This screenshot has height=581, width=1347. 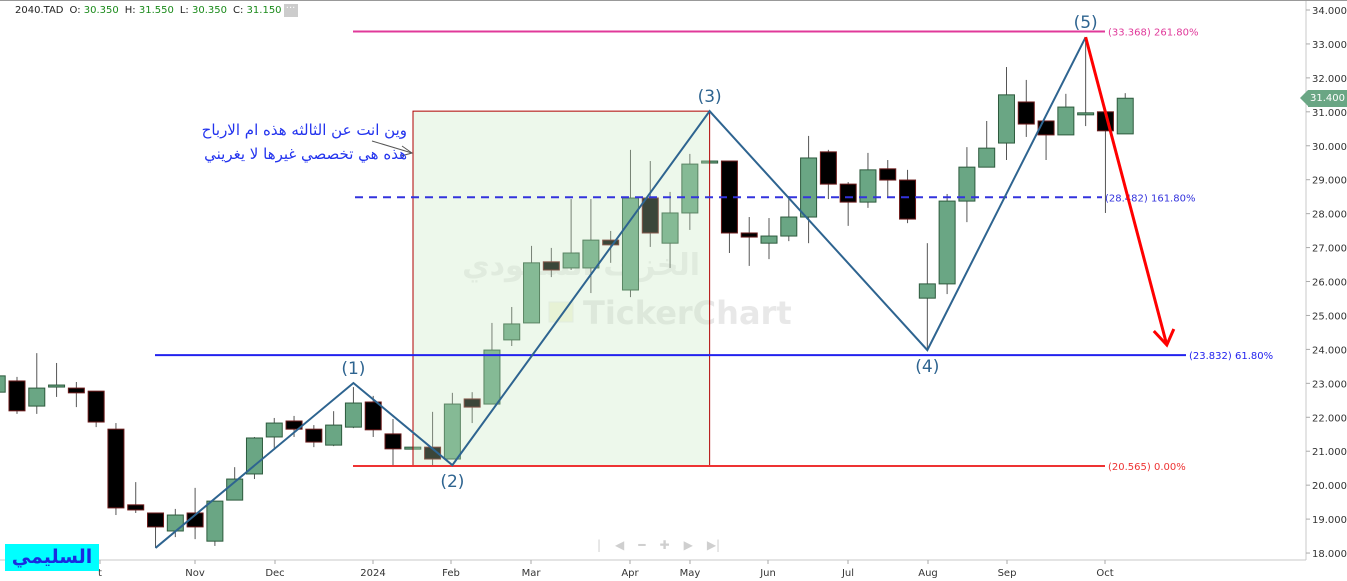 I want to click on y-tick-label: 30.000, so click(x=1329, y=147).